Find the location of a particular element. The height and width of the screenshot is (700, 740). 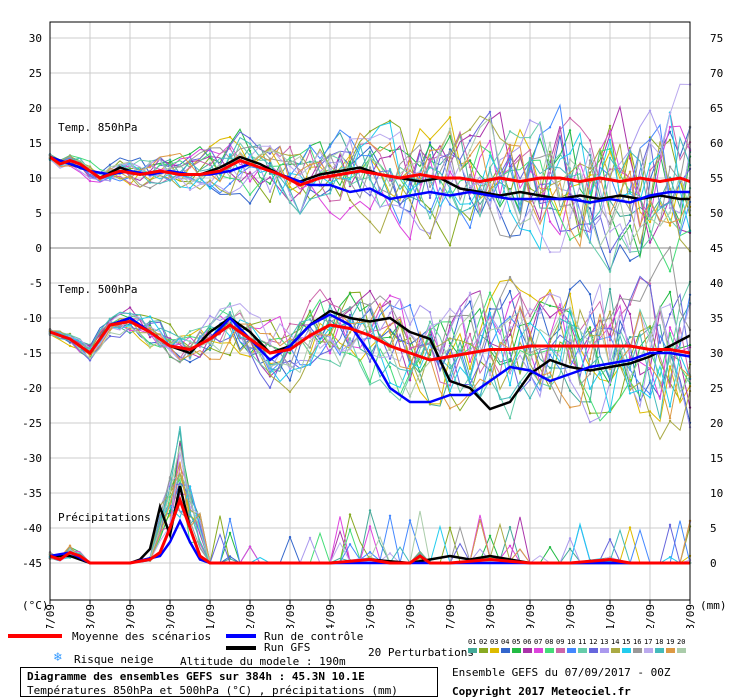

date-tick-label: 16/09 is located at coordinates (410, 616).